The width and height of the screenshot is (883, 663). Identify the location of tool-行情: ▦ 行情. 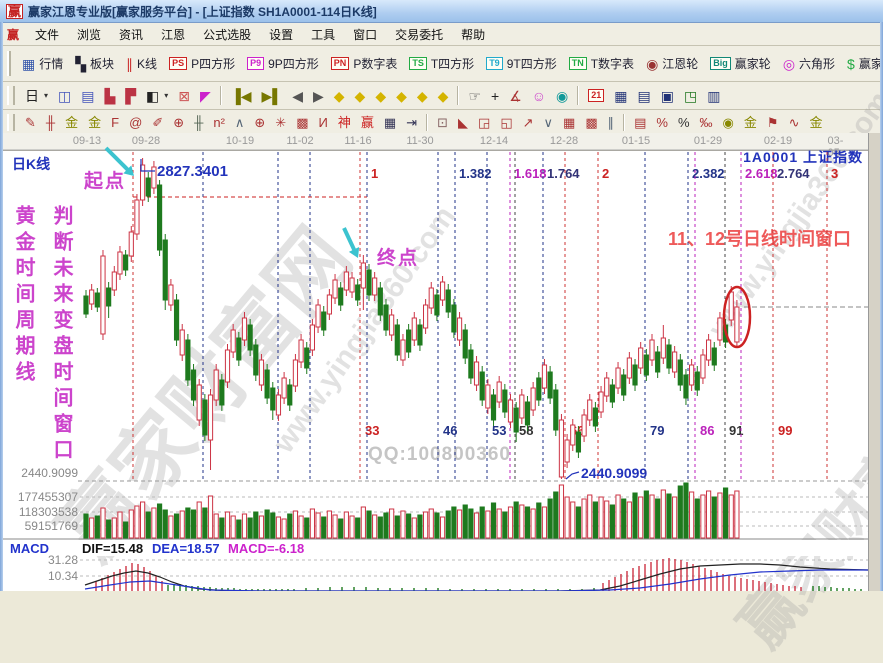
(42, 63).